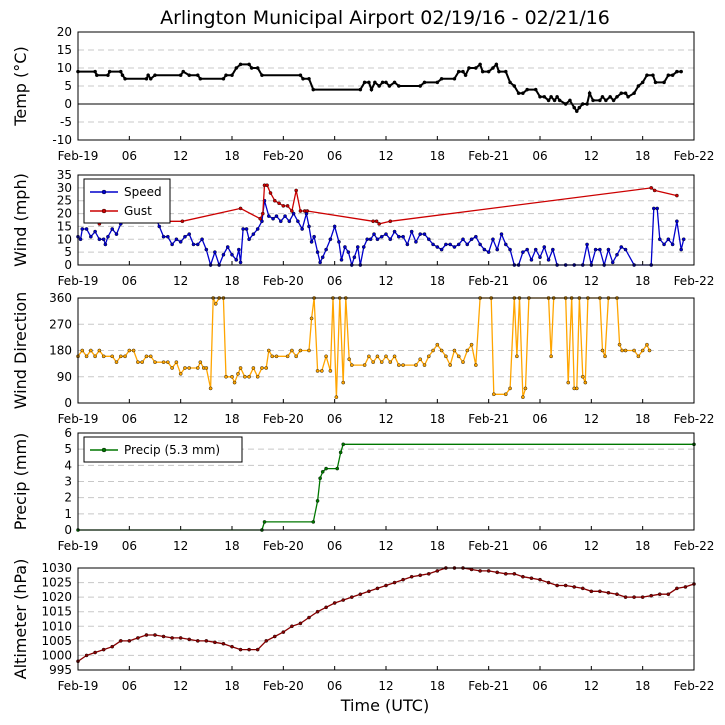 The image size is (725, 725). Describe the element at coordinates (68, 449) in the screenshot. I see `y-tick-label: 5` at that location.